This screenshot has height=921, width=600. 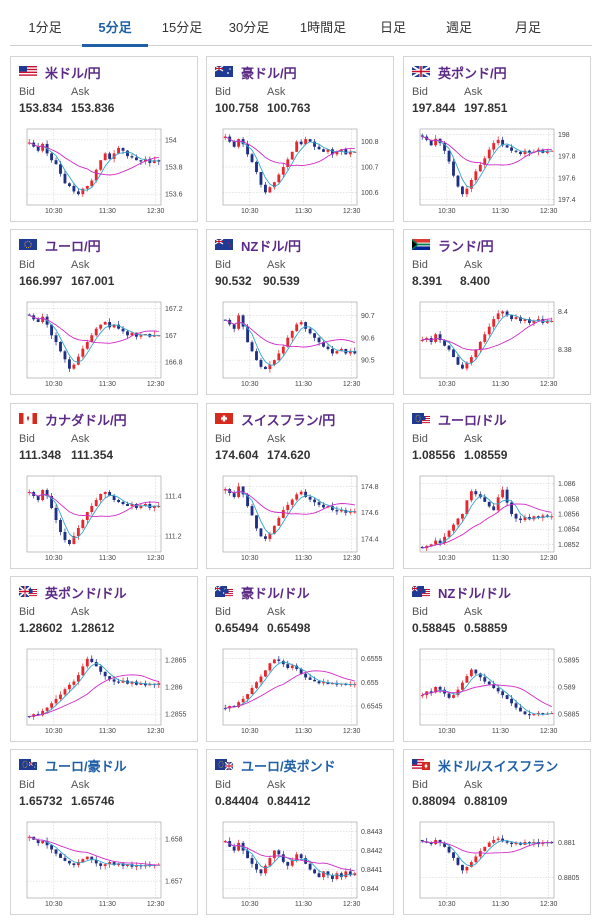 What do you see at coordinates (41, 108) in the screenshot?
I see `bid-value: 153.834` at bounding box center [41, 108].